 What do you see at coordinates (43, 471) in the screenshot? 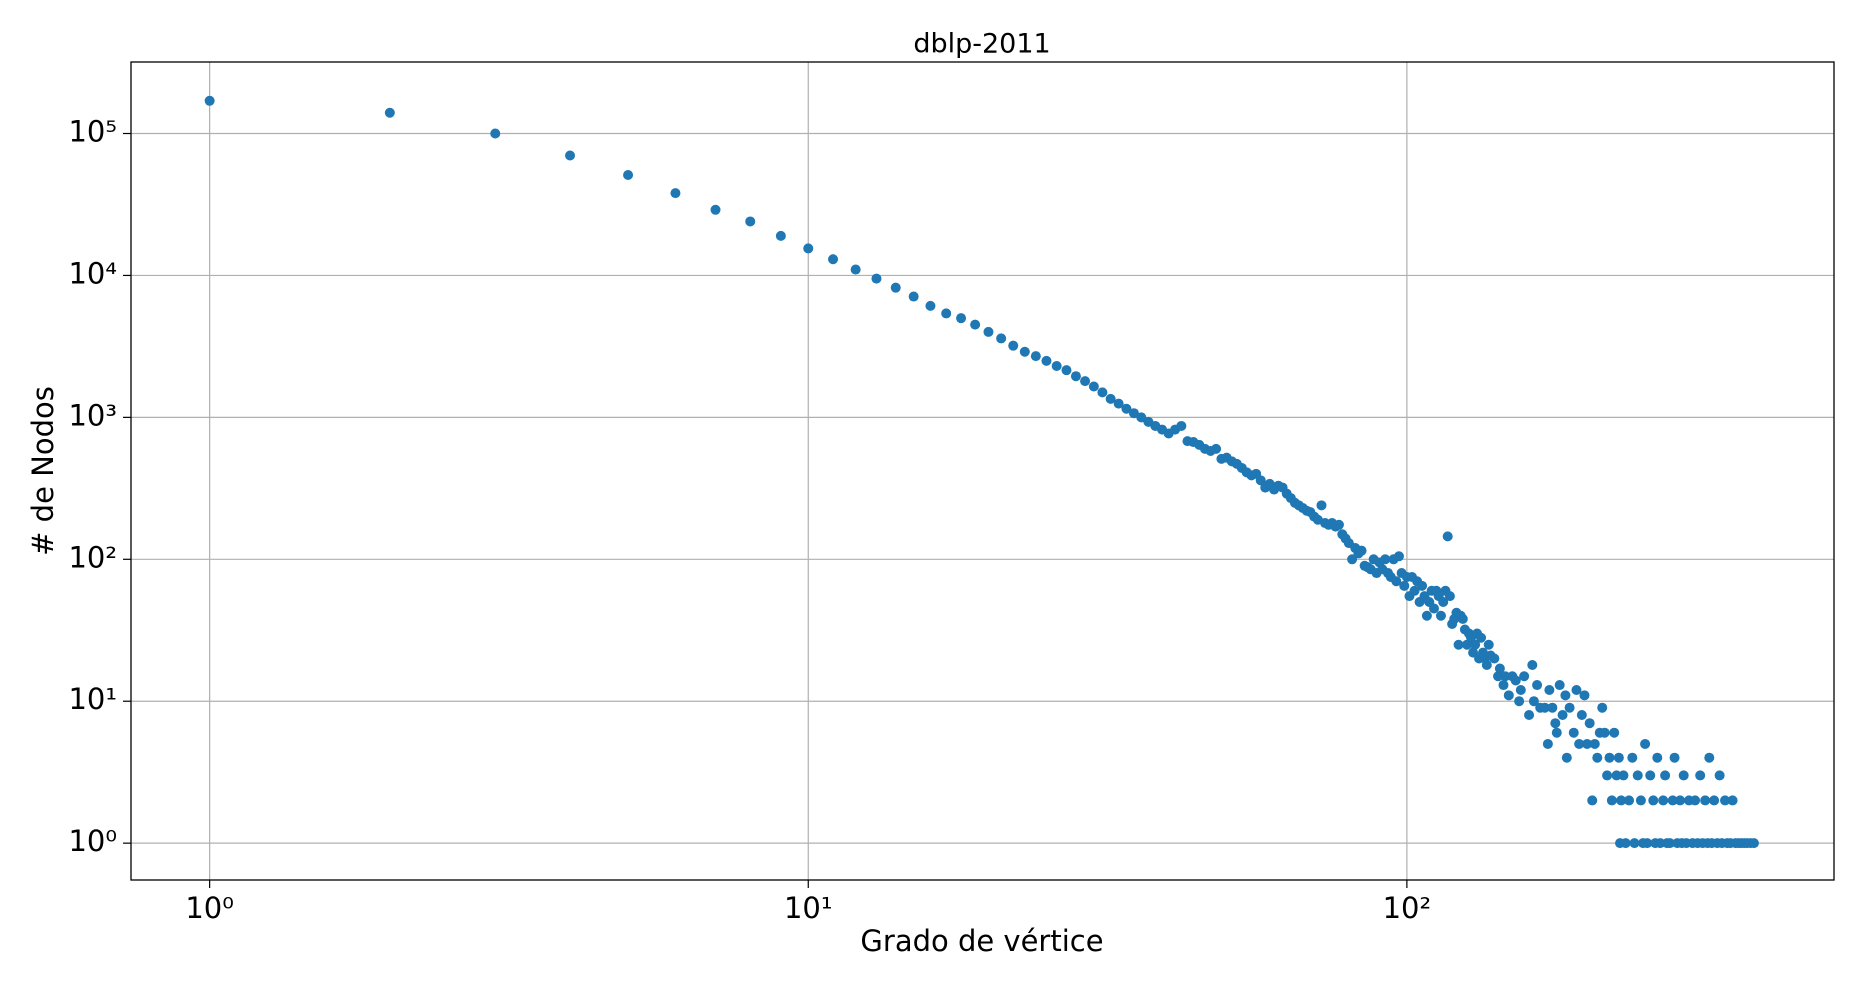
I see `y-axis-label: # de Nodos` at bounding box center [43, 471].